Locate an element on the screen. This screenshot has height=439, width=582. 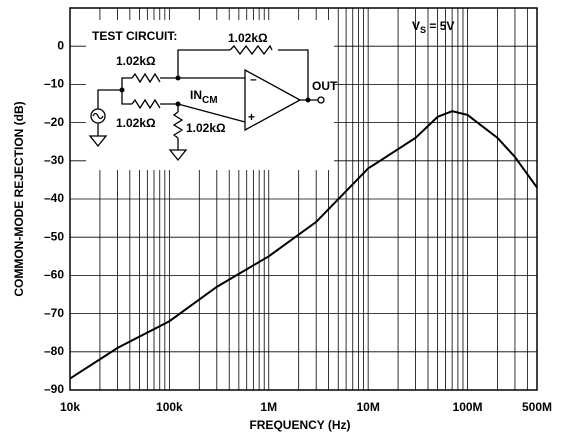
output-terminal is located at coordinates (321, 100).